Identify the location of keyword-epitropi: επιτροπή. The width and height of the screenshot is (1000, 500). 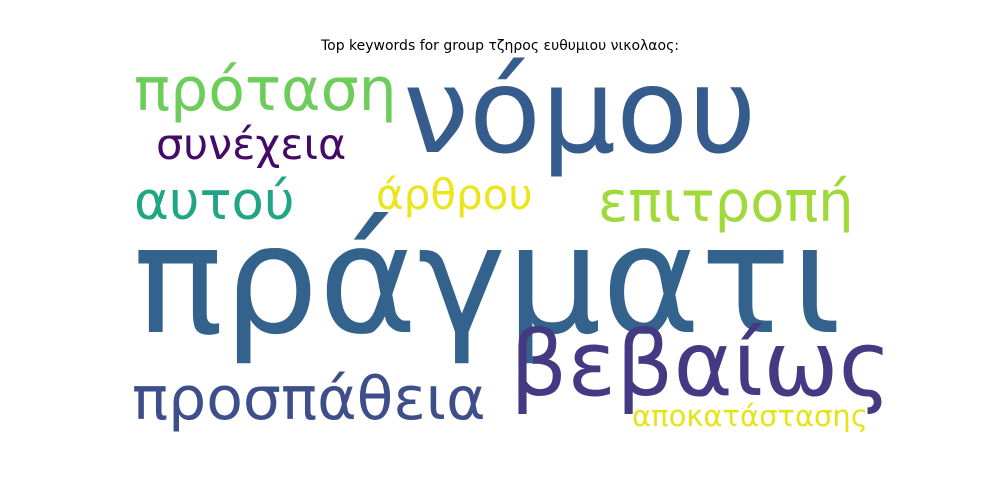
(726, 202).